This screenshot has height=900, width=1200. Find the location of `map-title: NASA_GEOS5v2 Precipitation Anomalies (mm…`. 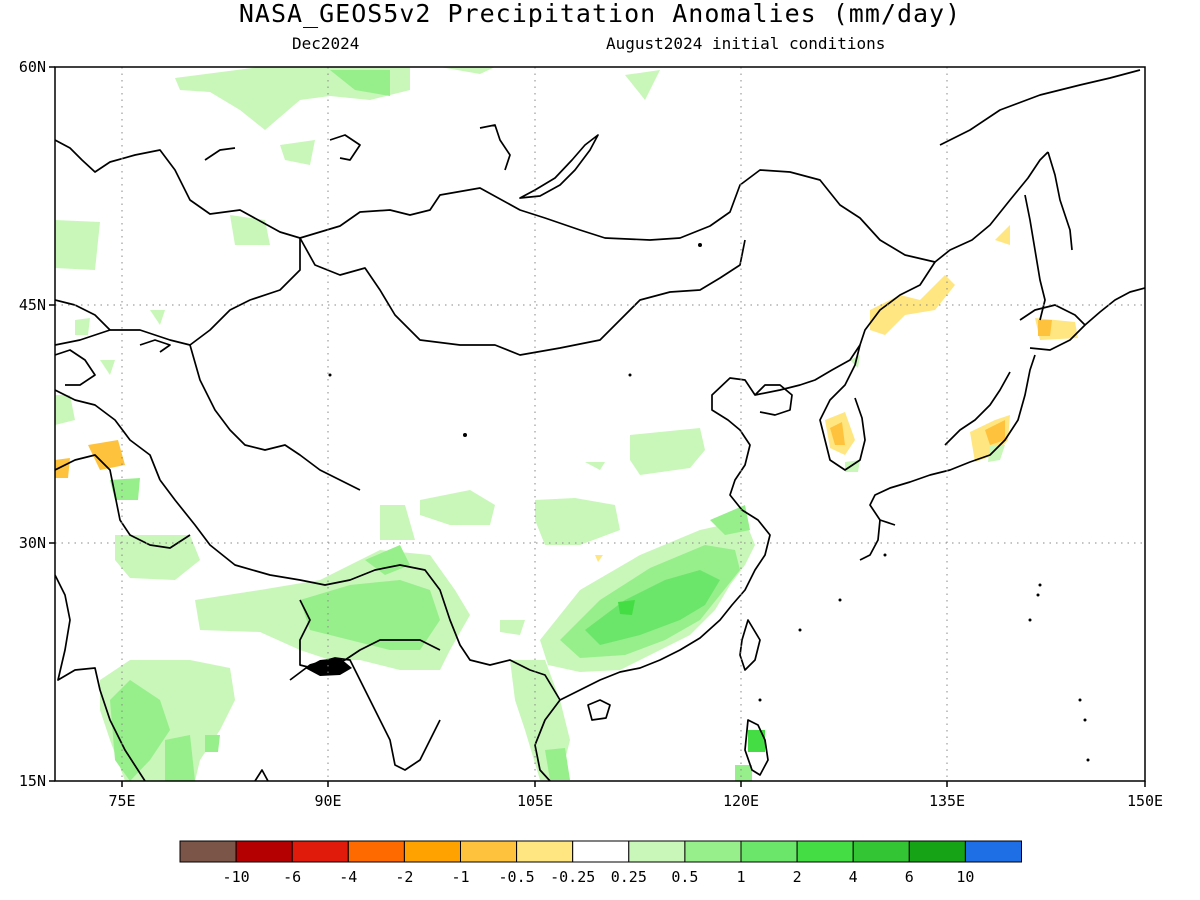

map-title: NASA_GEOS5v2 Precipitation Anomalies (mm… is located at coordinates (600, 14).